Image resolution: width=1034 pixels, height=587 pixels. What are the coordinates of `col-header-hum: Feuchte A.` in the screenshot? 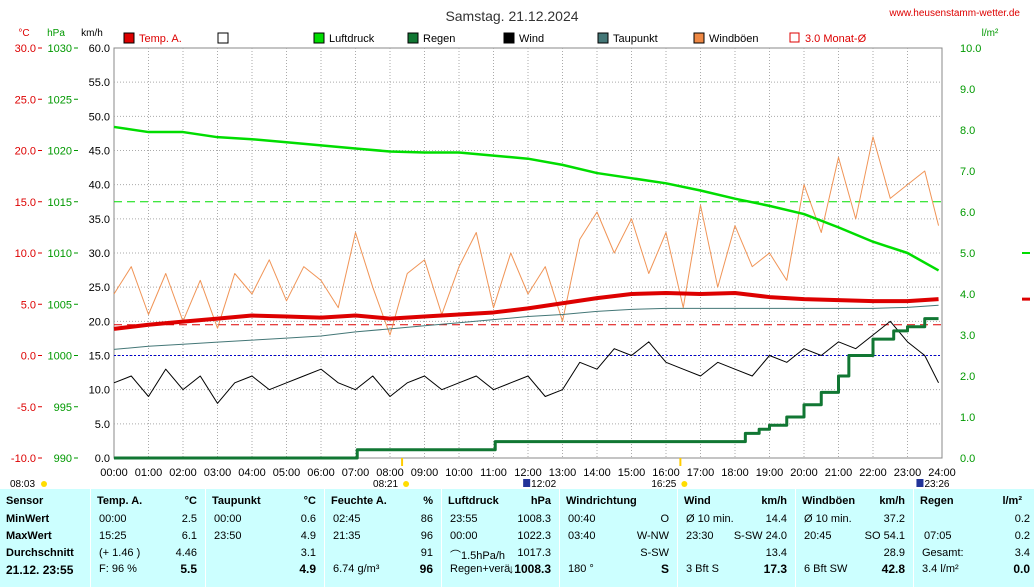 It's located at (359, 501).